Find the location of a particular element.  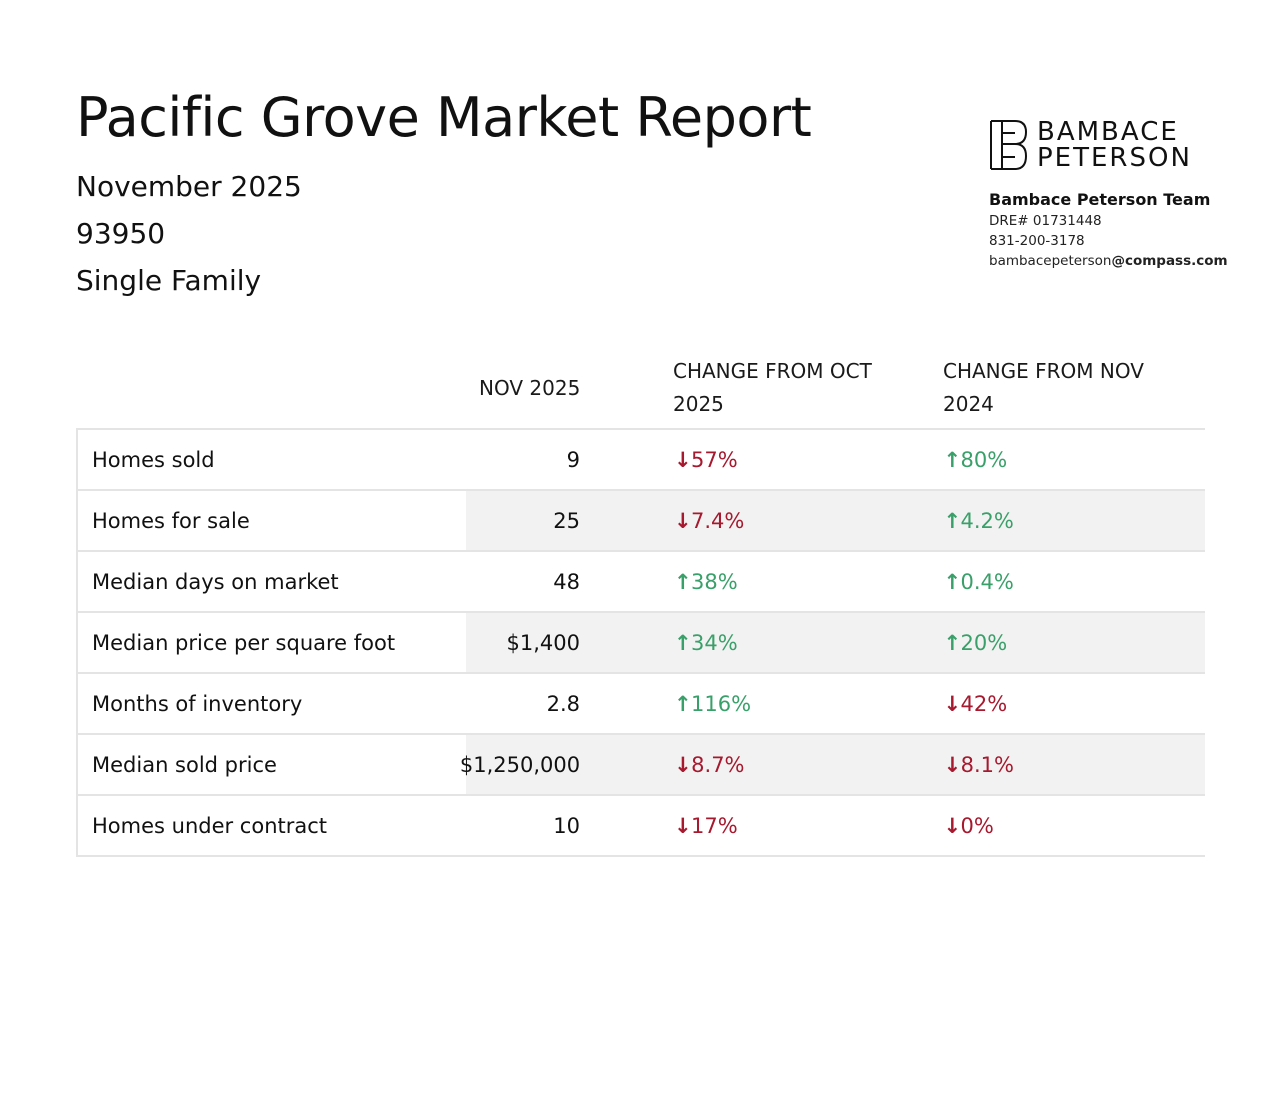

header-change-month-line1: CHANGE FROM OCT is located at coordinates (772, 371).